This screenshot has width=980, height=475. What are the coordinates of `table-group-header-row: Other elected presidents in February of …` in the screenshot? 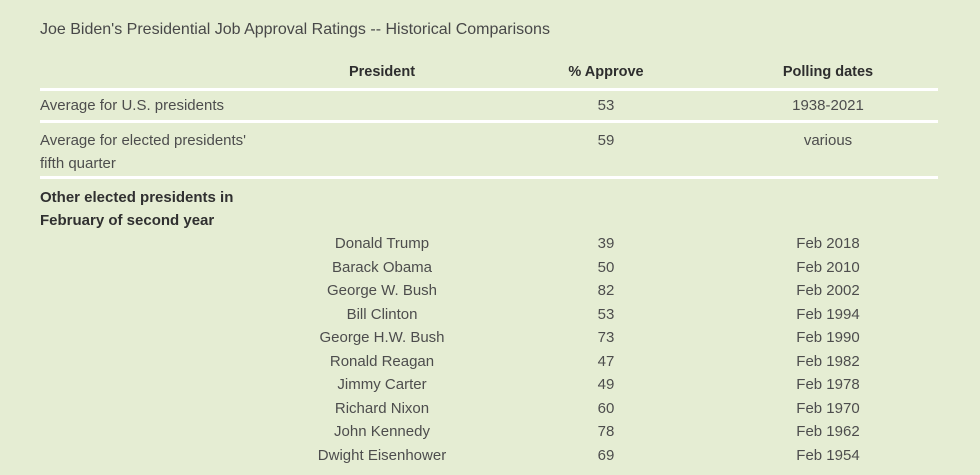 It's located at (489, 205).